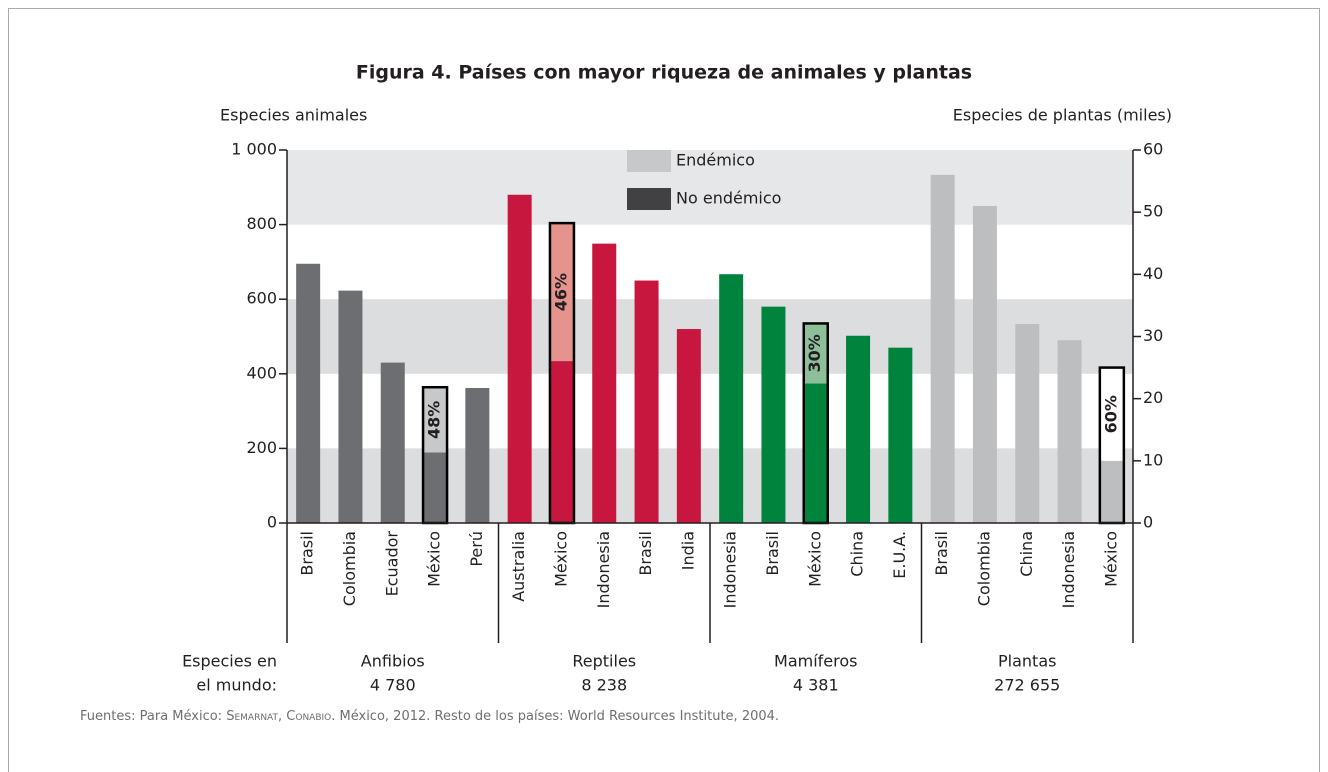 This screenshot has width=1328, height=772. I want to click on y-tick-label: 200, so click(261, 447).